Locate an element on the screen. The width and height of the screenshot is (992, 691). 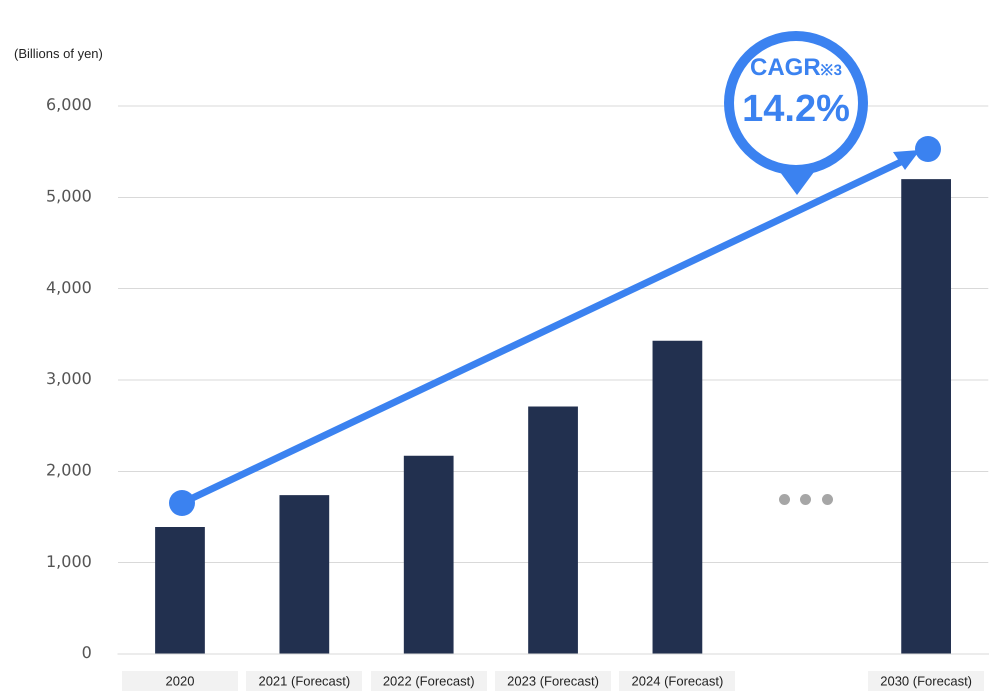
x-tick-label: 2023 (Forecast) is located at coordinates (553, 680).